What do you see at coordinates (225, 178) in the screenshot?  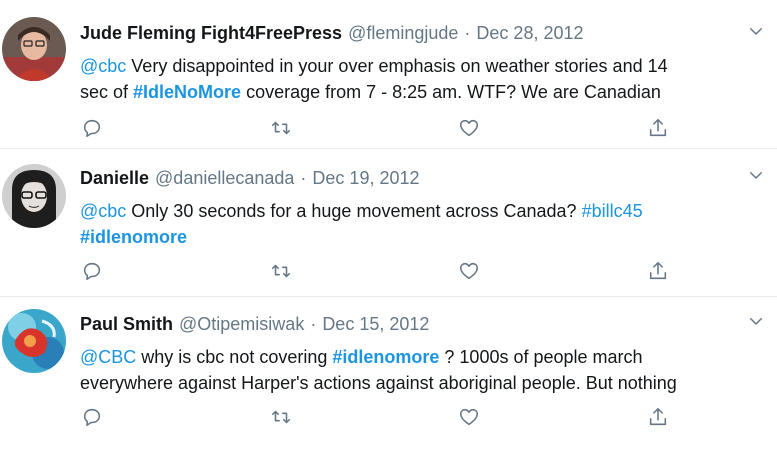 I see `author-handle: @daniellecanada` at bounding box center [225, 178].